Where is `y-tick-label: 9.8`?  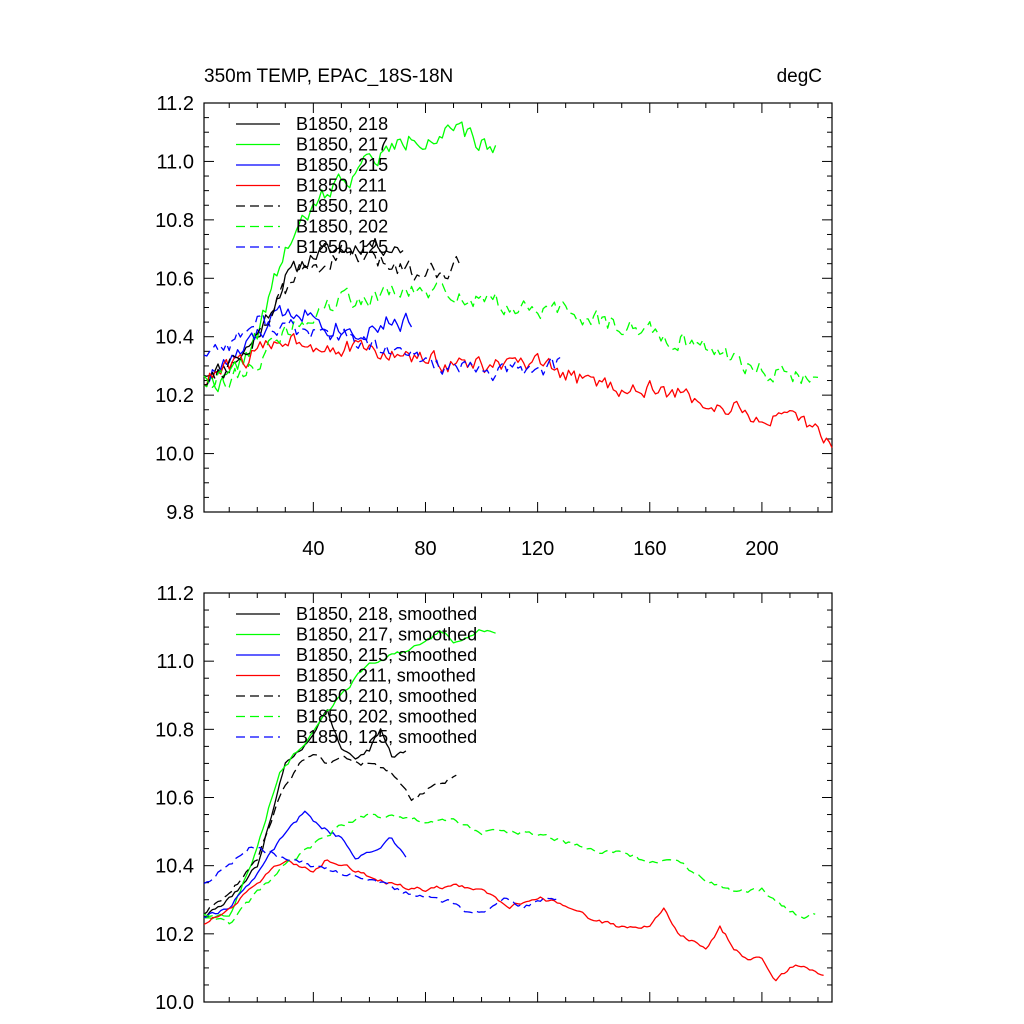
y-tick-label: 9.8 is located at coordinates (180, 513).